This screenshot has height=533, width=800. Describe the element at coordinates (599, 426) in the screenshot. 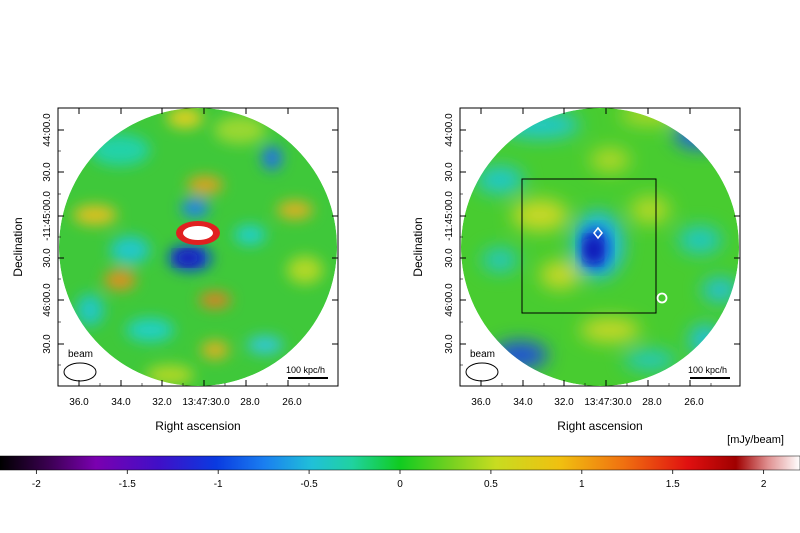

I see `right-xaxis-label: Right ascension` at that location.